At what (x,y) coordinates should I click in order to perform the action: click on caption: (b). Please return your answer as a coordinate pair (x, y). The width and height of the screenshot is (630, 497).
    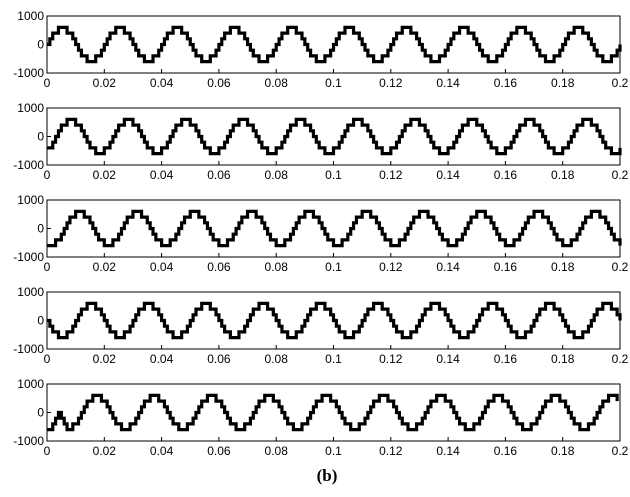
    Looking at the image, I should click on (327, 475).